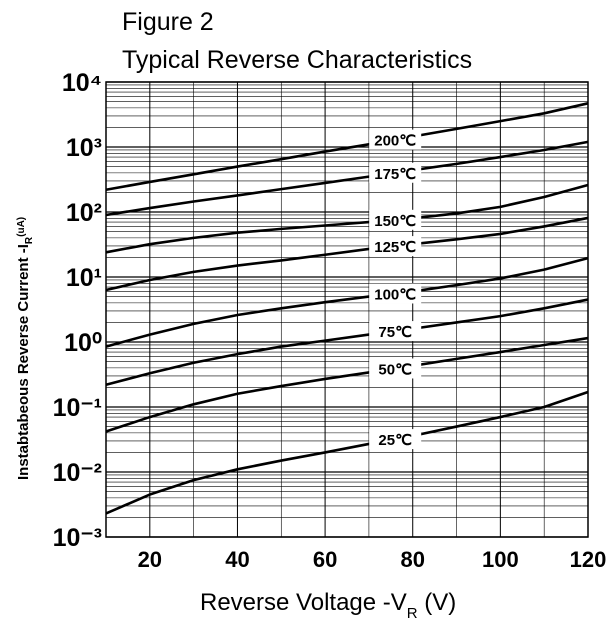 The image size is (616, 619). I want to click on series-label: 100℃, so click(395, 294).